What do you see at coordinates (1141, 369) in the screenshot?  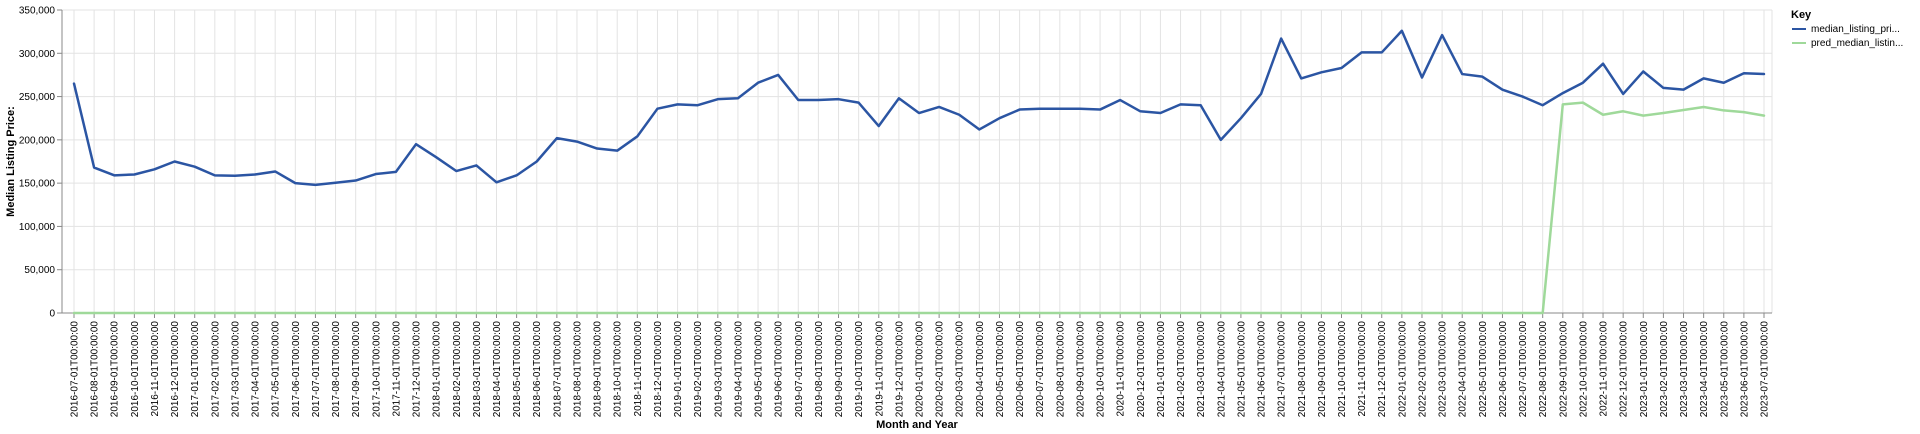 I see `x-tick-label: 2020-12-01T00:00:00` at bounding box center [1141, 369].